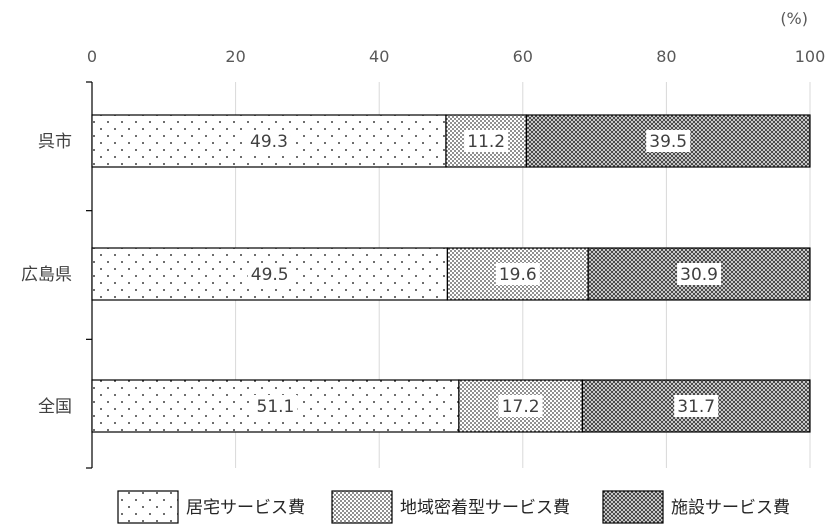 This screenshot has width=832, height=525. I want to click on data-label: 30.9, so click(699, 275).